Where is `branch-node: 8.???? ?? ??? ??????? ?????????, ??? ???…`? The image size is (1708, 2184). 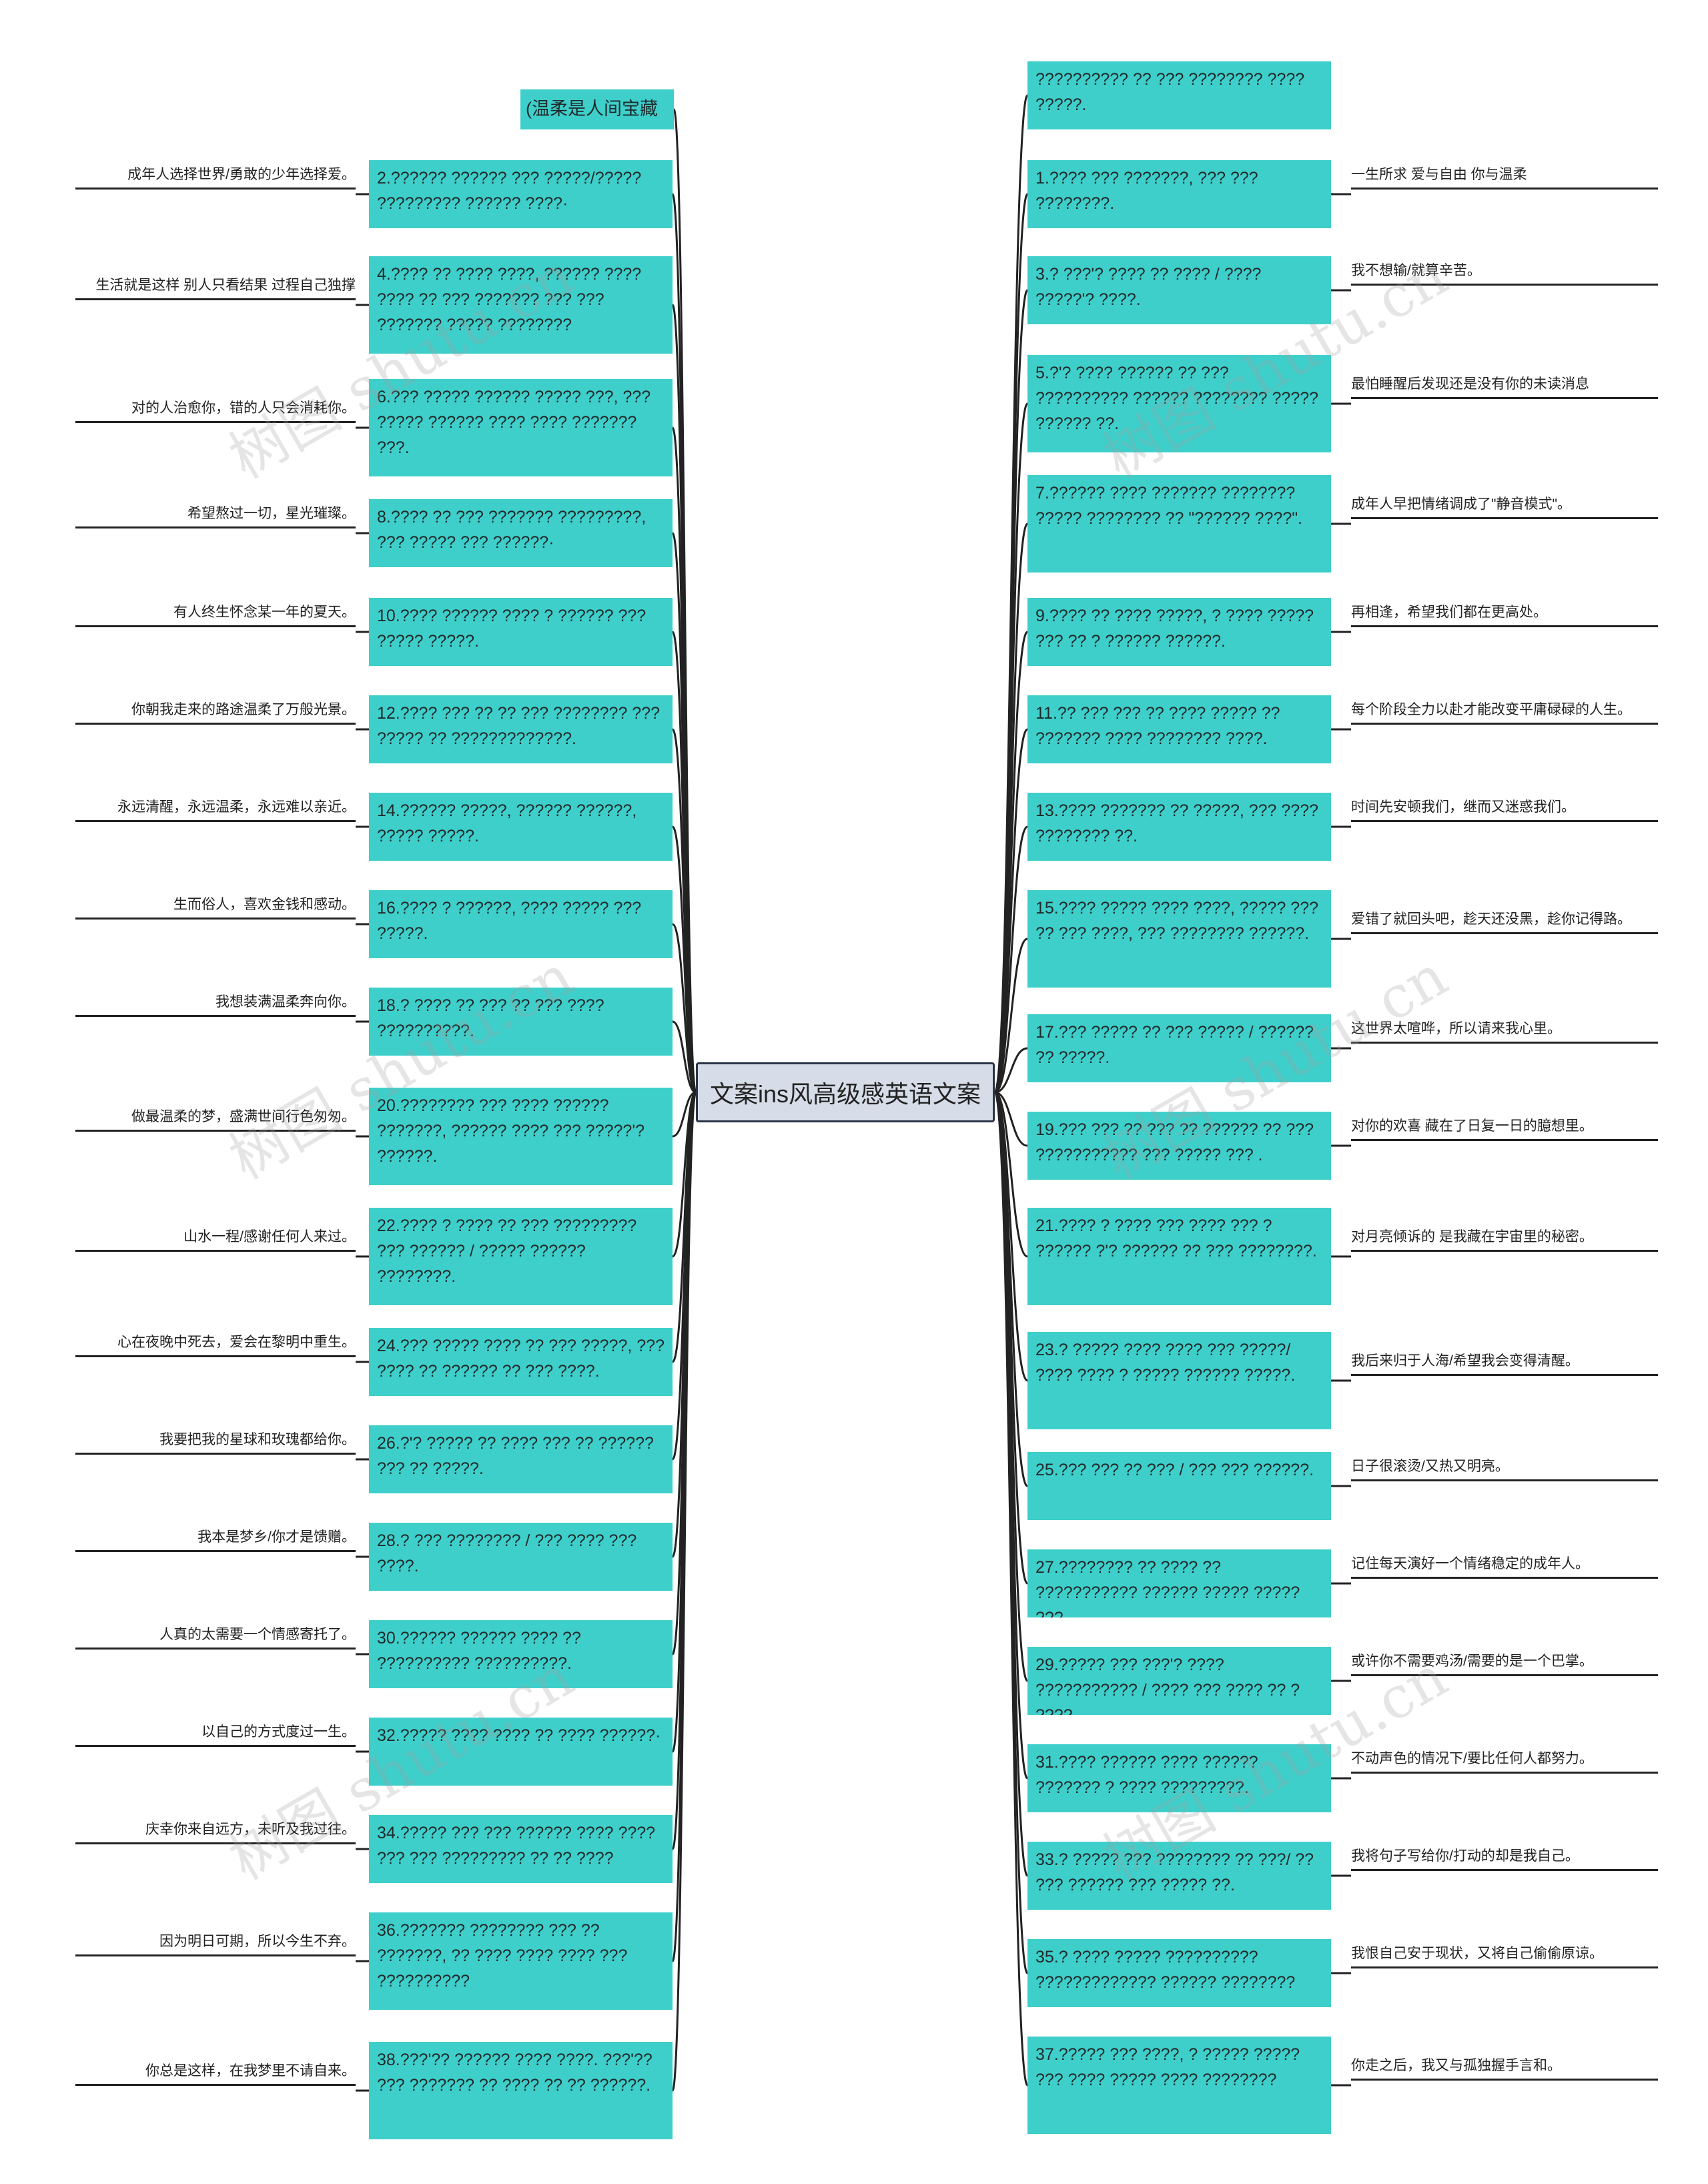
branch-node: 8.???? ?? ??? ??????? ?????????, ??? ???… is located at coordinates (521, 533).